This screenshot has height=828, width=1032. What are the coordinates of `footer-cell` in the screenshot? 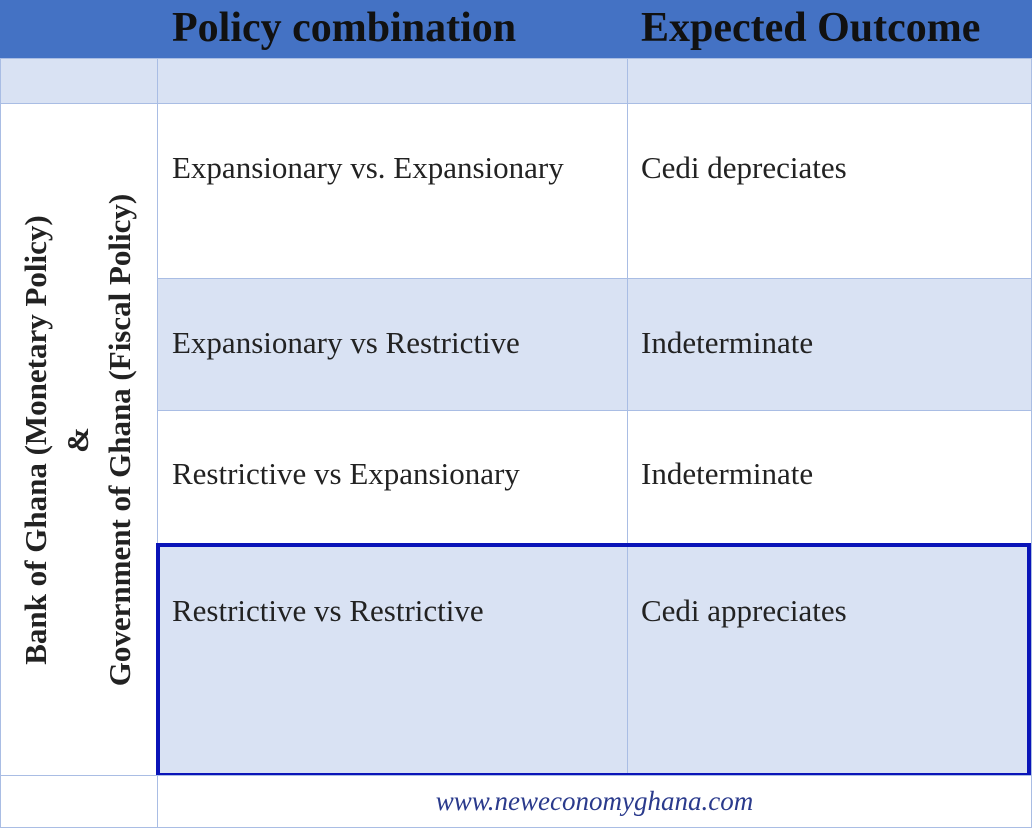 It's located at (594, 801).